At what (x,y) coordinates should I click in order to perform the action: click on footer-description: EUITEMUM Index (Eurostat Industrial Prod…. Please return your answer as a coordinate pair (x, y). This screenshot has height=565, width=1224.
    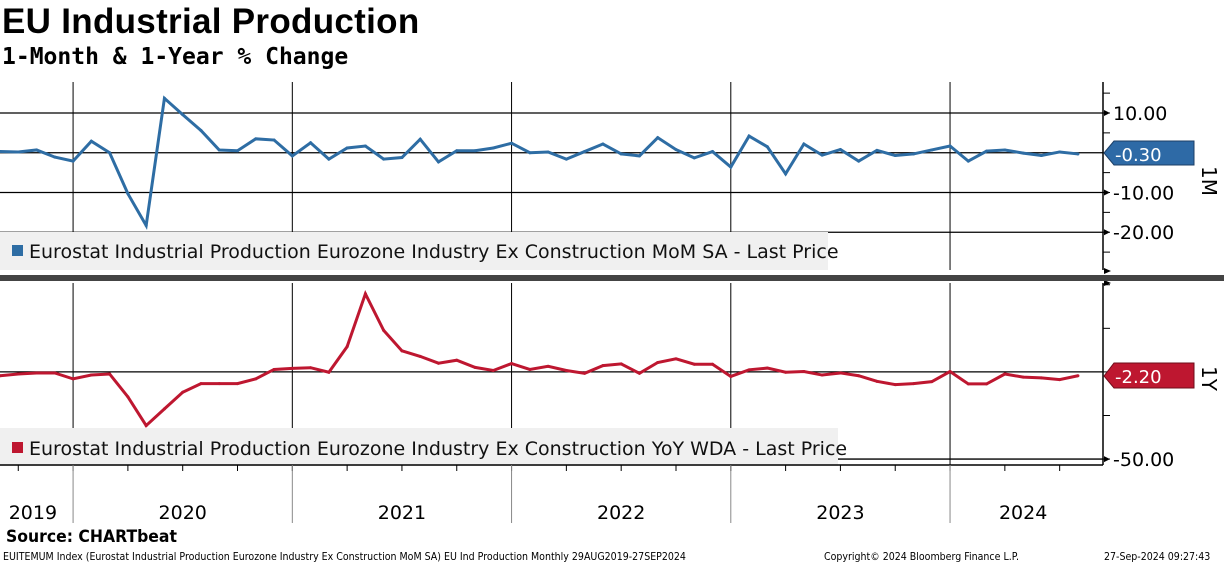
    Looking at the image, I should click on (344, 556).